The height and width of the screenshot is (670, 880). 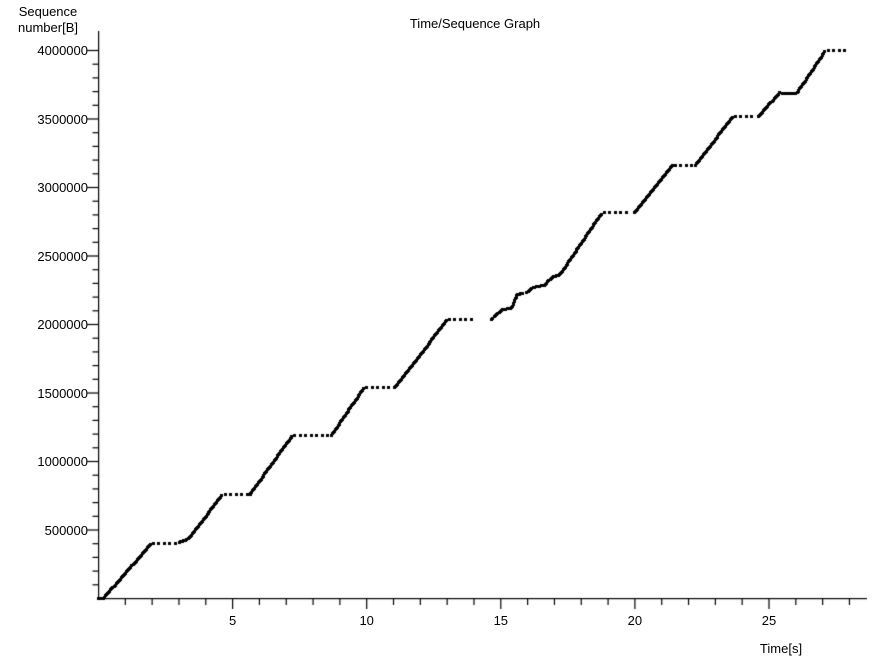 What do you see at coordinates (635, 620) in the screenshot?
I see `x-tick-label: 20` at bounding box center [635, 620].